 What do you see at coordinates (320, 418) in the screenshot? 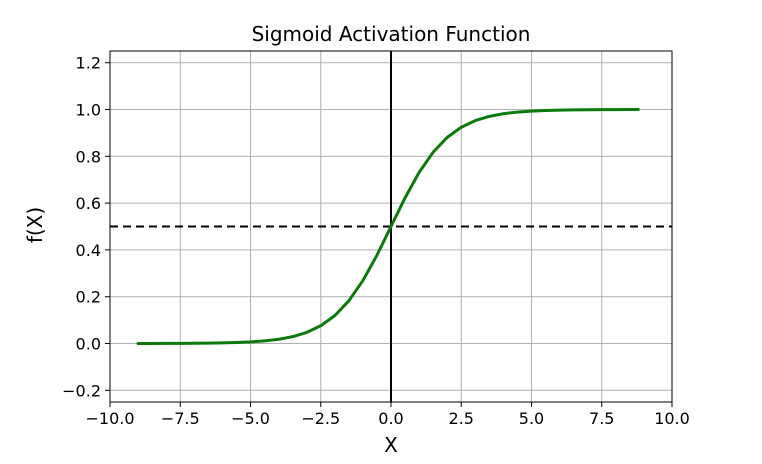
I see `x-tick-label: −2.5` at bounding box center [320, 418].